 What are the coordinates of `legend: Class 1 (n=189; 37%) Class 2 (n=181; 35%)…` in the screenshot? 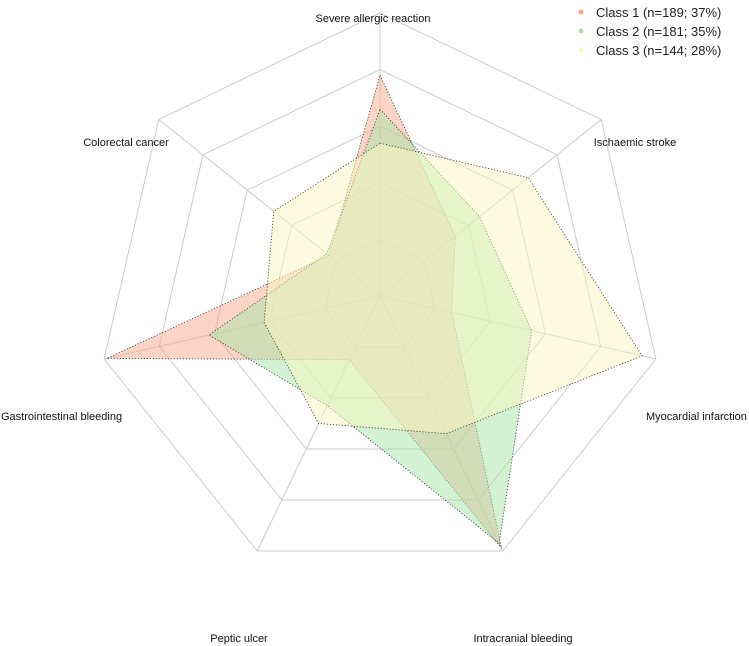 It's located at (649, 31).